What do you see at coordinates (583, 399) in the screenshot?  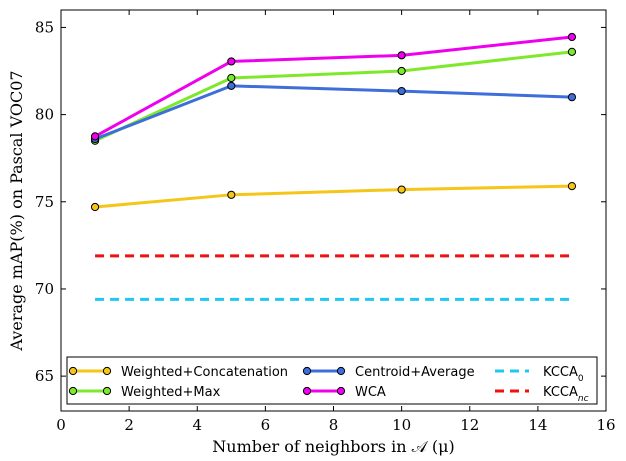 I see `legend-label-subscript-kcca-nc: nc` at bounding box center [583, 399].